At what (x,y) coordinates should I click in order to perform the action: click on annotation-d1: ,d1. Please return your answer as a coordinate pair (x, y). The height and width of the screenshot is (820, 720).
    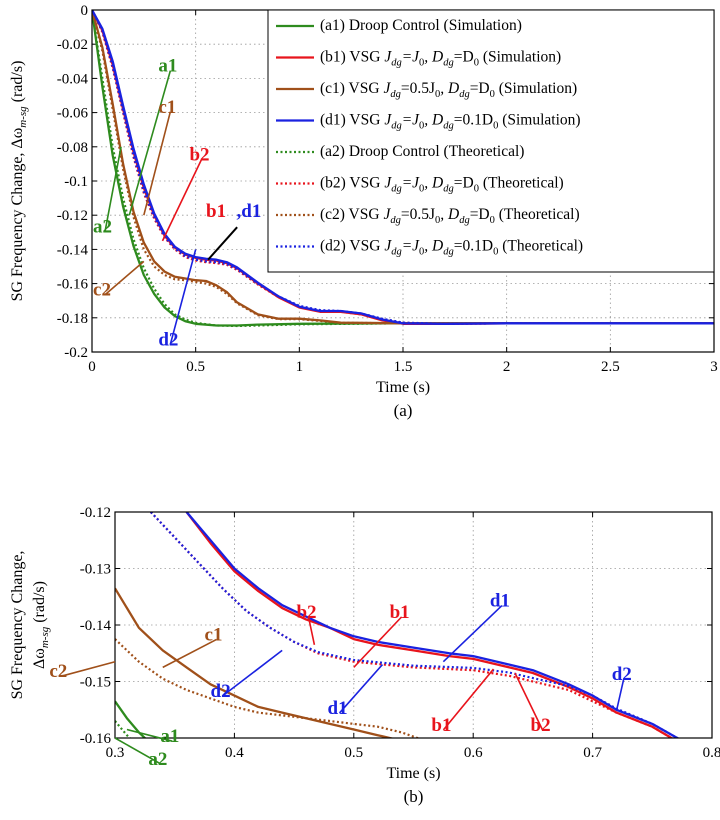
    Looking at the image, I should click on (249, 211).